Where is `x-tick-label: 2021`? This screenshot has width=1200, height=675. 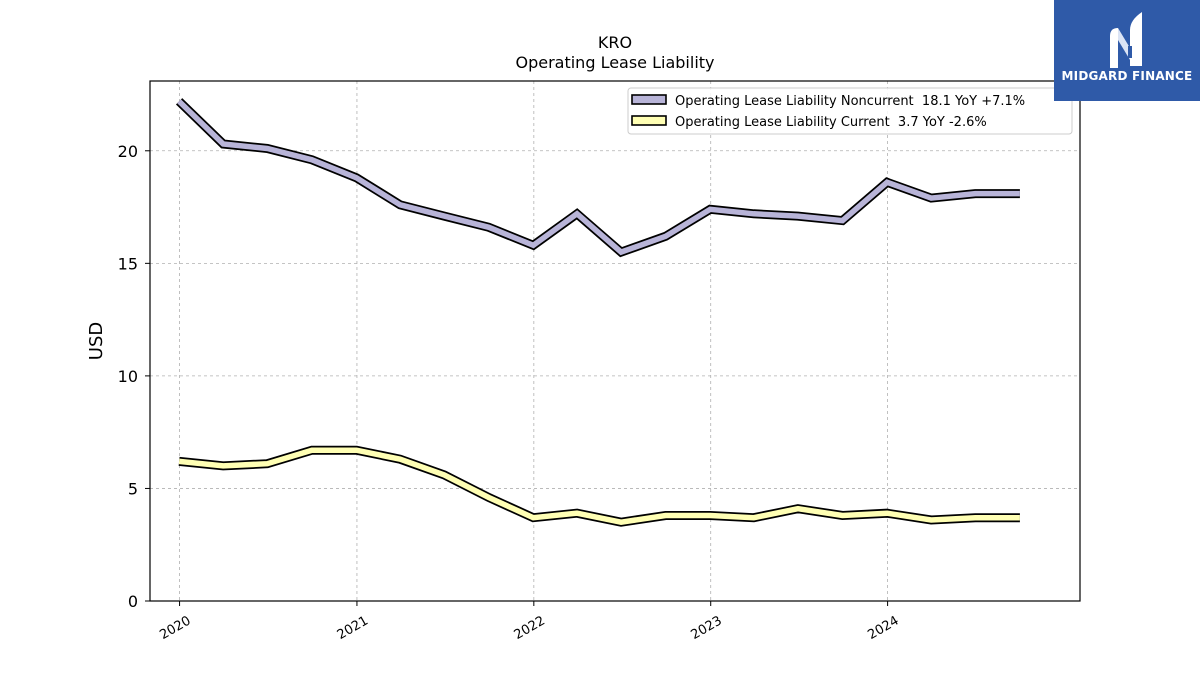 x-tick-label: 2021 is located at coordinates (353, 628).